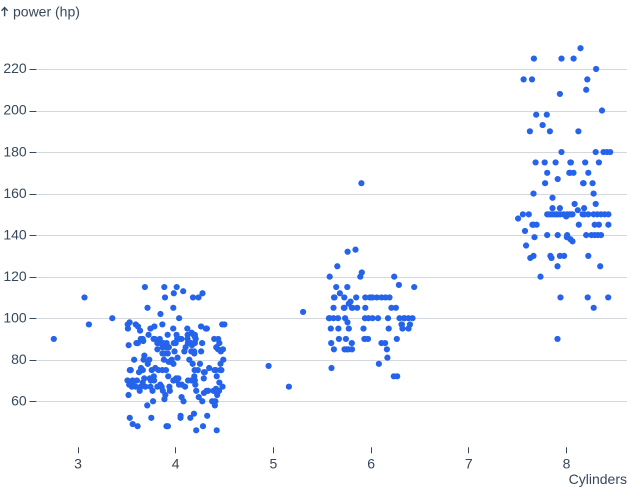 The image size is (640, 503). Describe the element at coordinates (78, 463) in the screenshot. I see `svg-text: 3` at that location.